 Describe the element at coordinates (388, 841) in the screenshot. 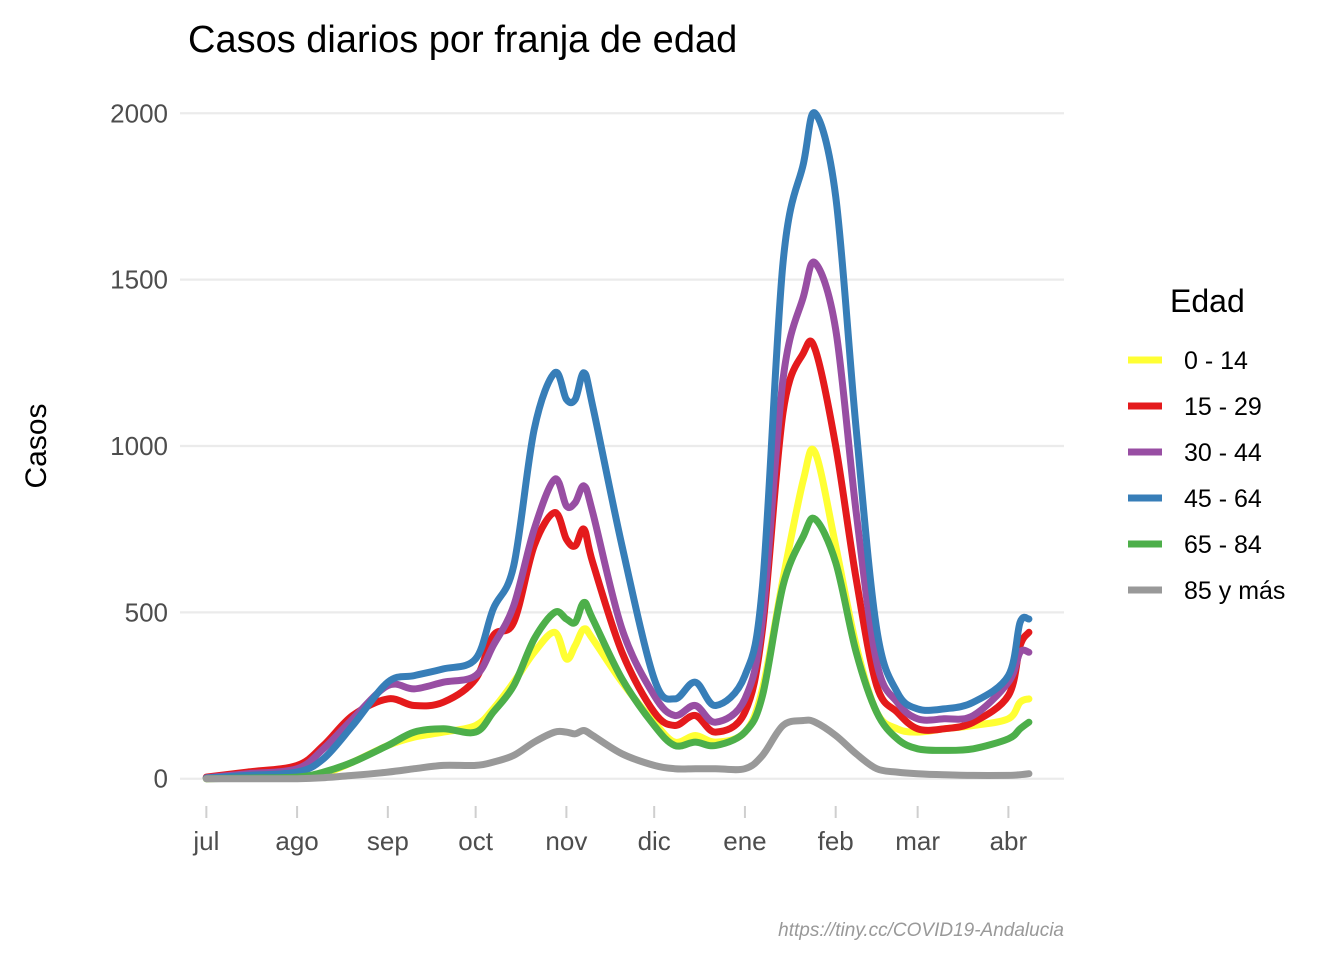

I see `x-tick-label: sep` at that location.